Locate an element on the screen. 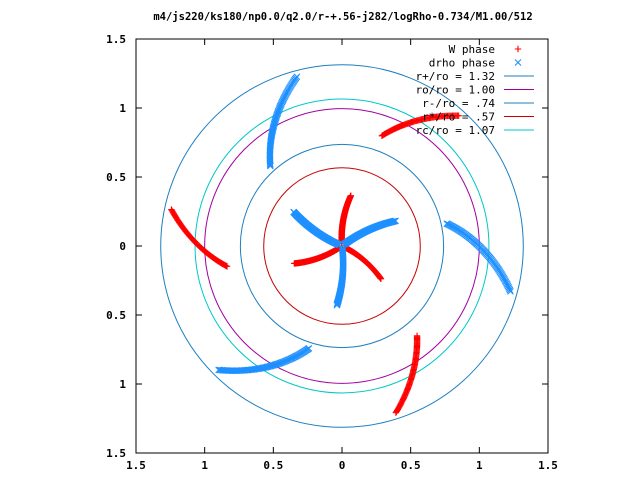  x-tick-label: 0 is located at coordinates (342, 465).